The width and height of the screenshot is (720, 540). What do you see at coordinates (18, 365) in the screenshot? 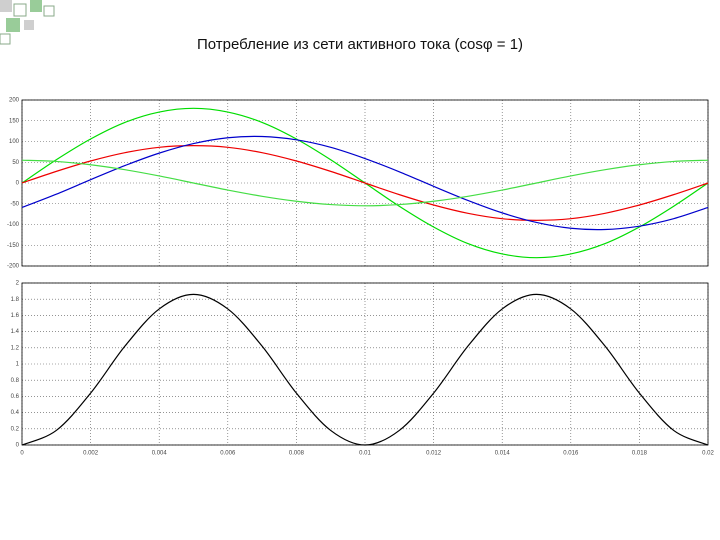
I see `y-tick-label: 1` at bounding box center [18, 365].